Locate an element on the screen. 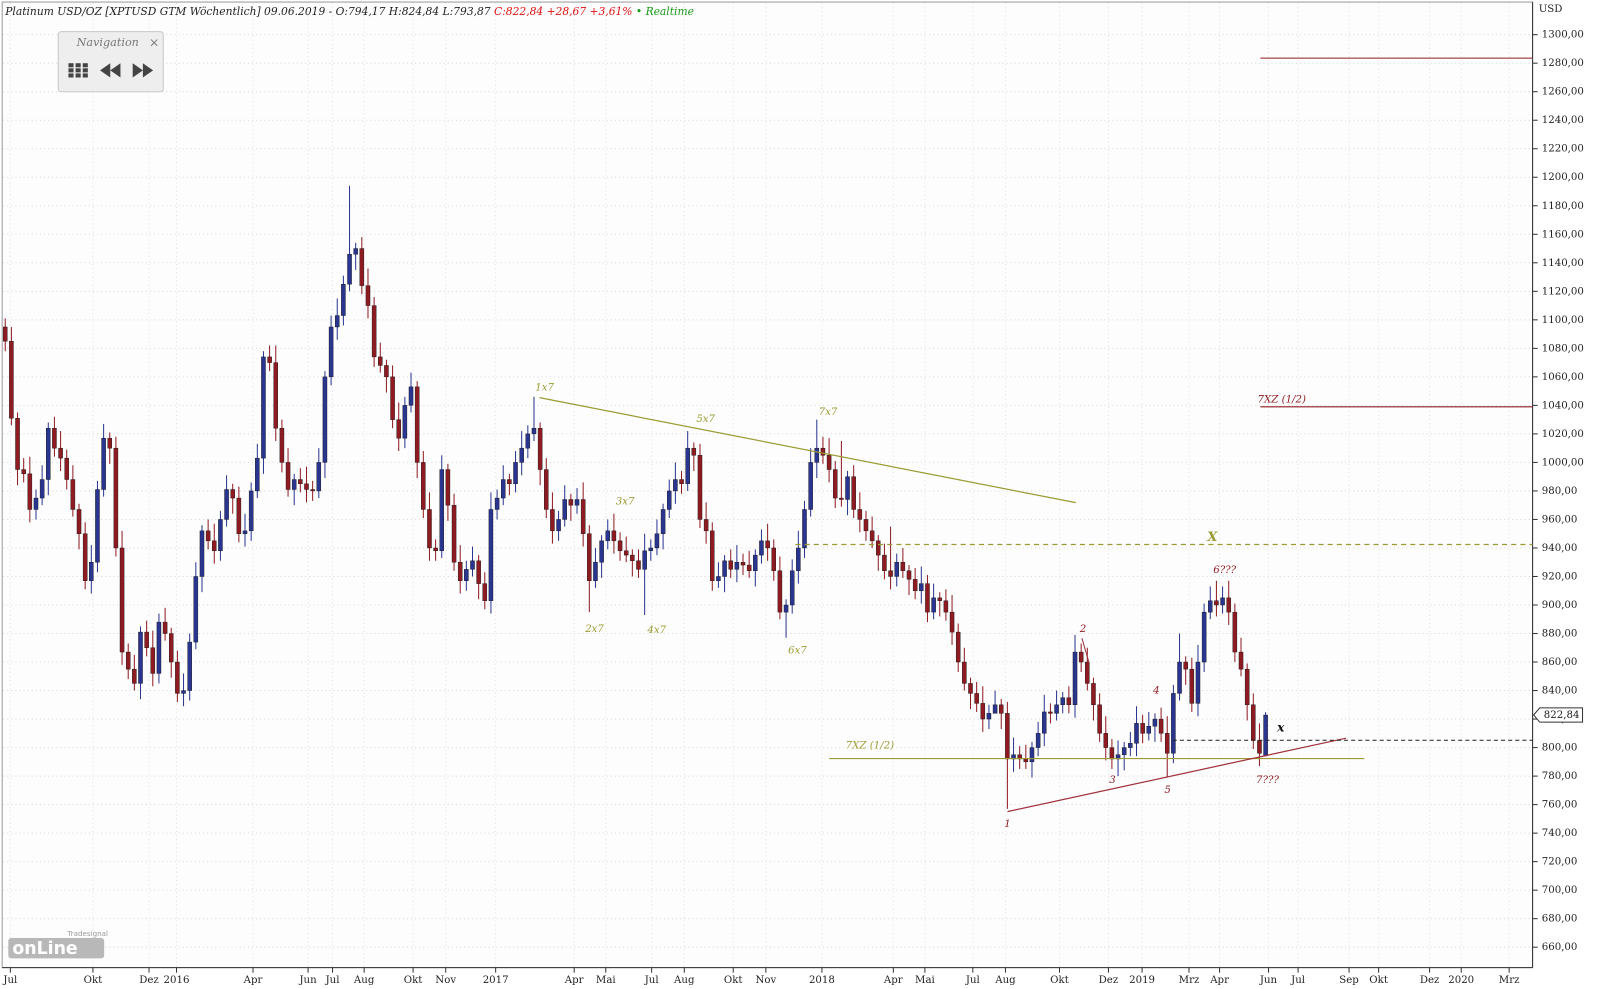  y-tick-label: 1140,00 is located at coordinates (1563, 263).